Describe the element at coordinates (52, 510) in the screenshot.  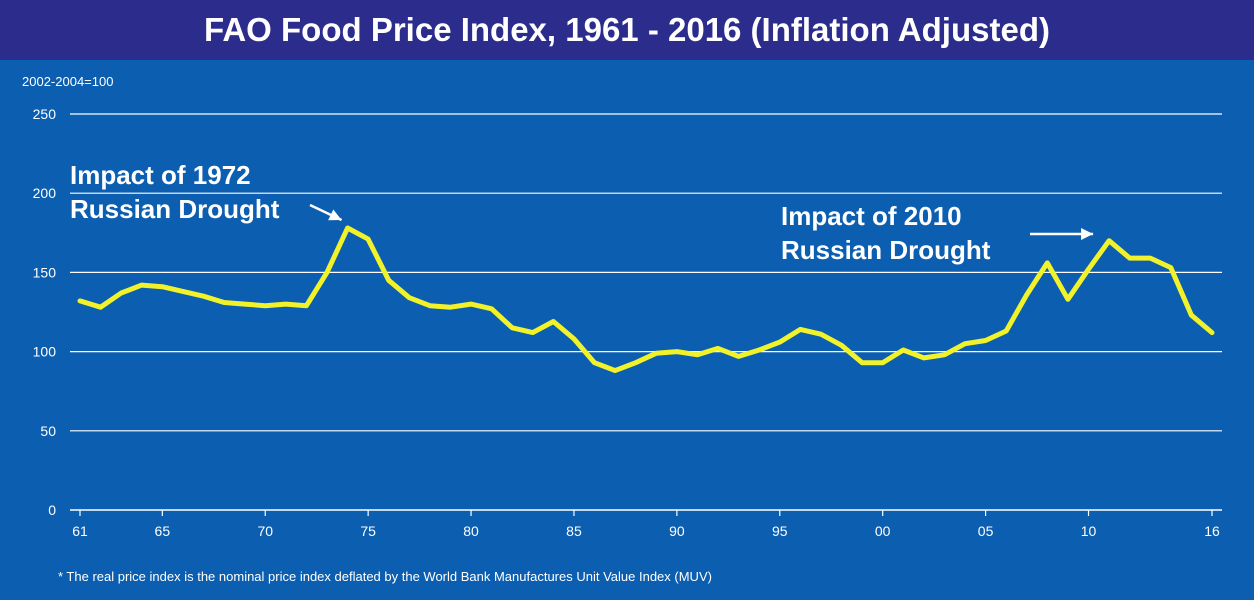
I see `y-tick-label: 0` at that location.